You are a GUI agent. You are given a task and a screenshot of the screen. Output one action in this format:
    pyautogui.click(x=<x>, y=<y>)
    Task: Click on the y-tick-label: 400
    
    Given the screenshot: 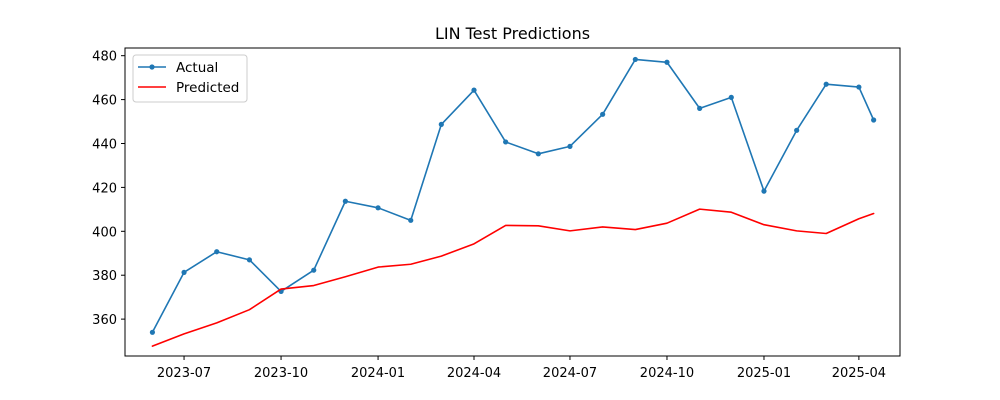 What is the action you would take?
    pyautogui.click(x=104, y=232)
    